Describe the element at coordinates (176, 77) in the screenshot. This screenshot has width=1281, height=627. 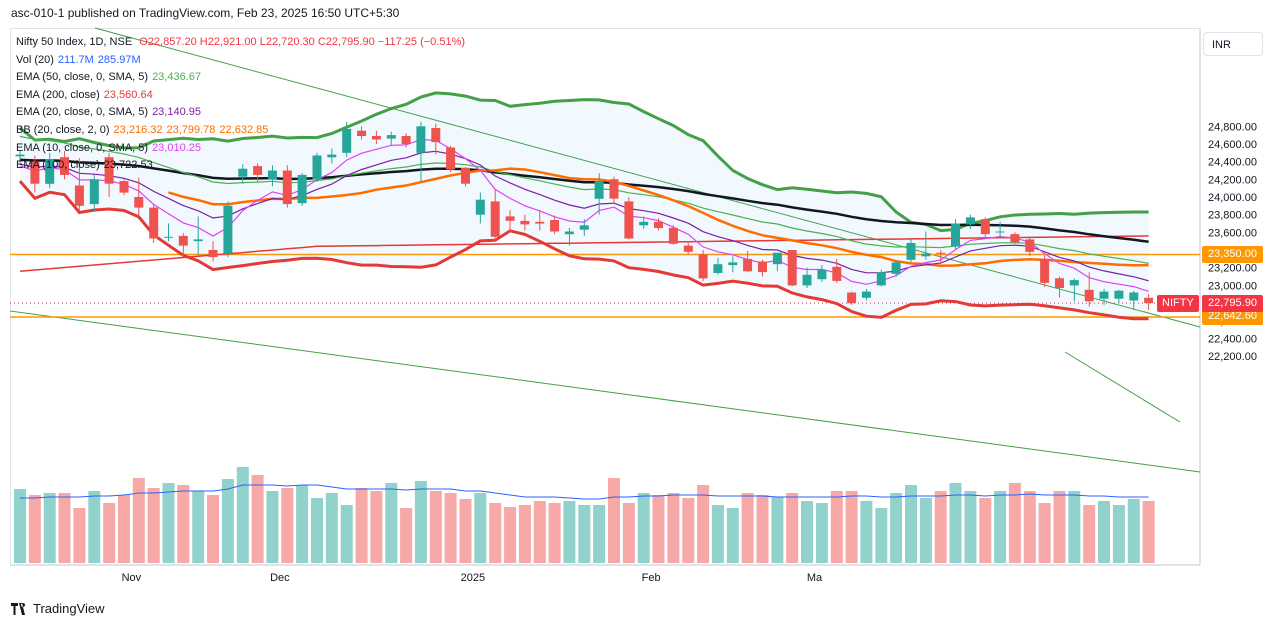
I see `legend-indicator-value: 23,436.67` at that location.